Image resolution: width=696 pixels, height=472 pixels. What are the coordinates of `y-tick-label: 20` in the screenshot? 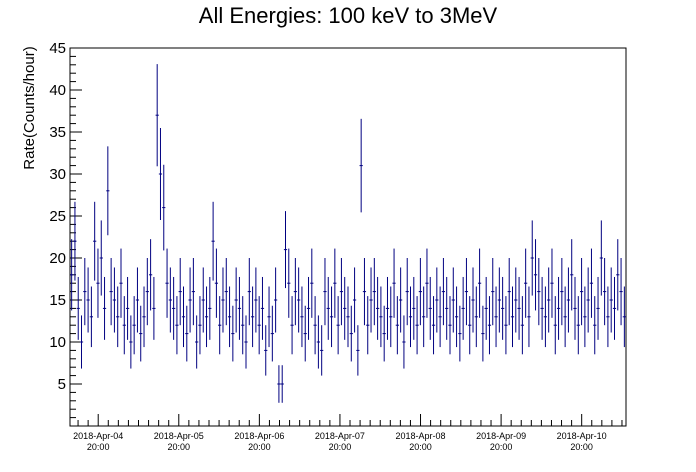 It's located at (57, 258).